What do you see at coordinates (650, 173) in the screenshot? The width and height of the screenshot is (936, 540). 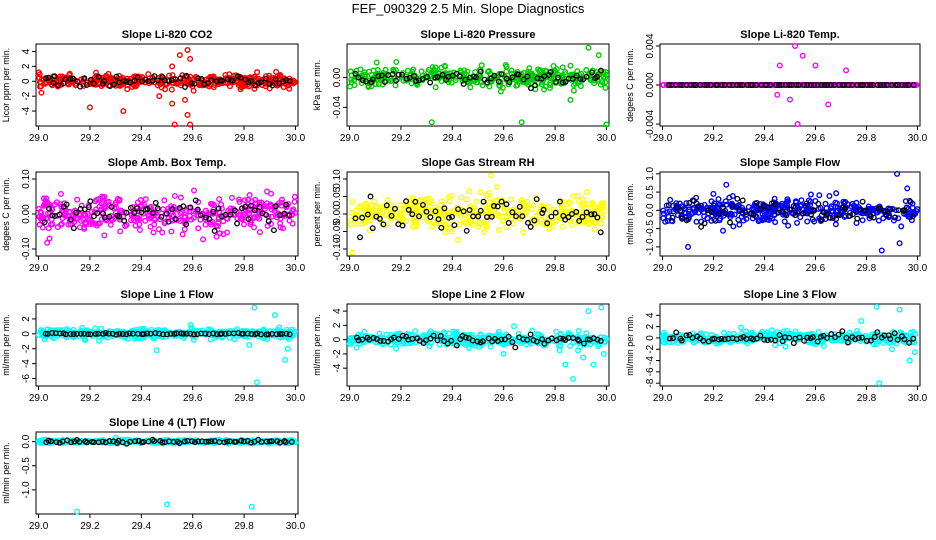 I see `y-tick-label: 1.0` at bounding box center [650, 173].